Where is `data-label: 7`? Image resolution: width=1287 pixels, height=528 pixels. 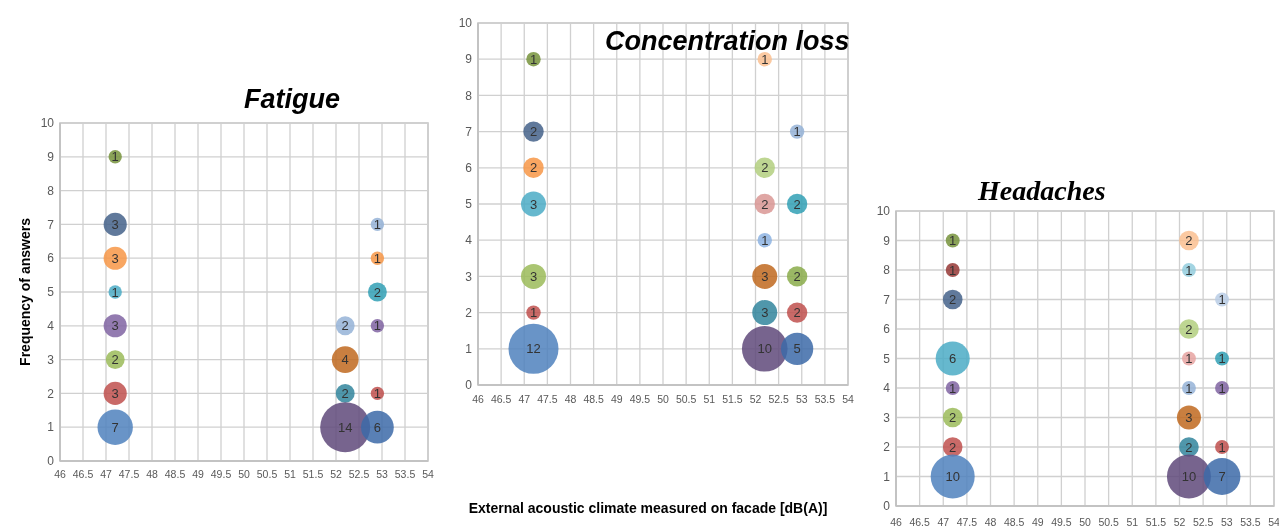
data-label: 7 is located at coordinates (115, 427).